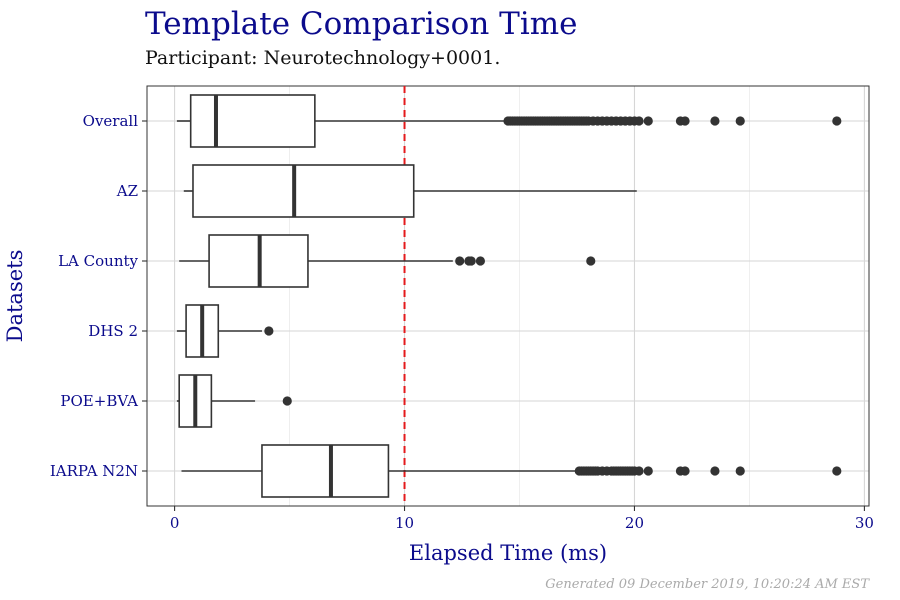  Describe the element at coordinates (127, 191) in the screenshot. I see `y-tick-label: AZ` at that location.